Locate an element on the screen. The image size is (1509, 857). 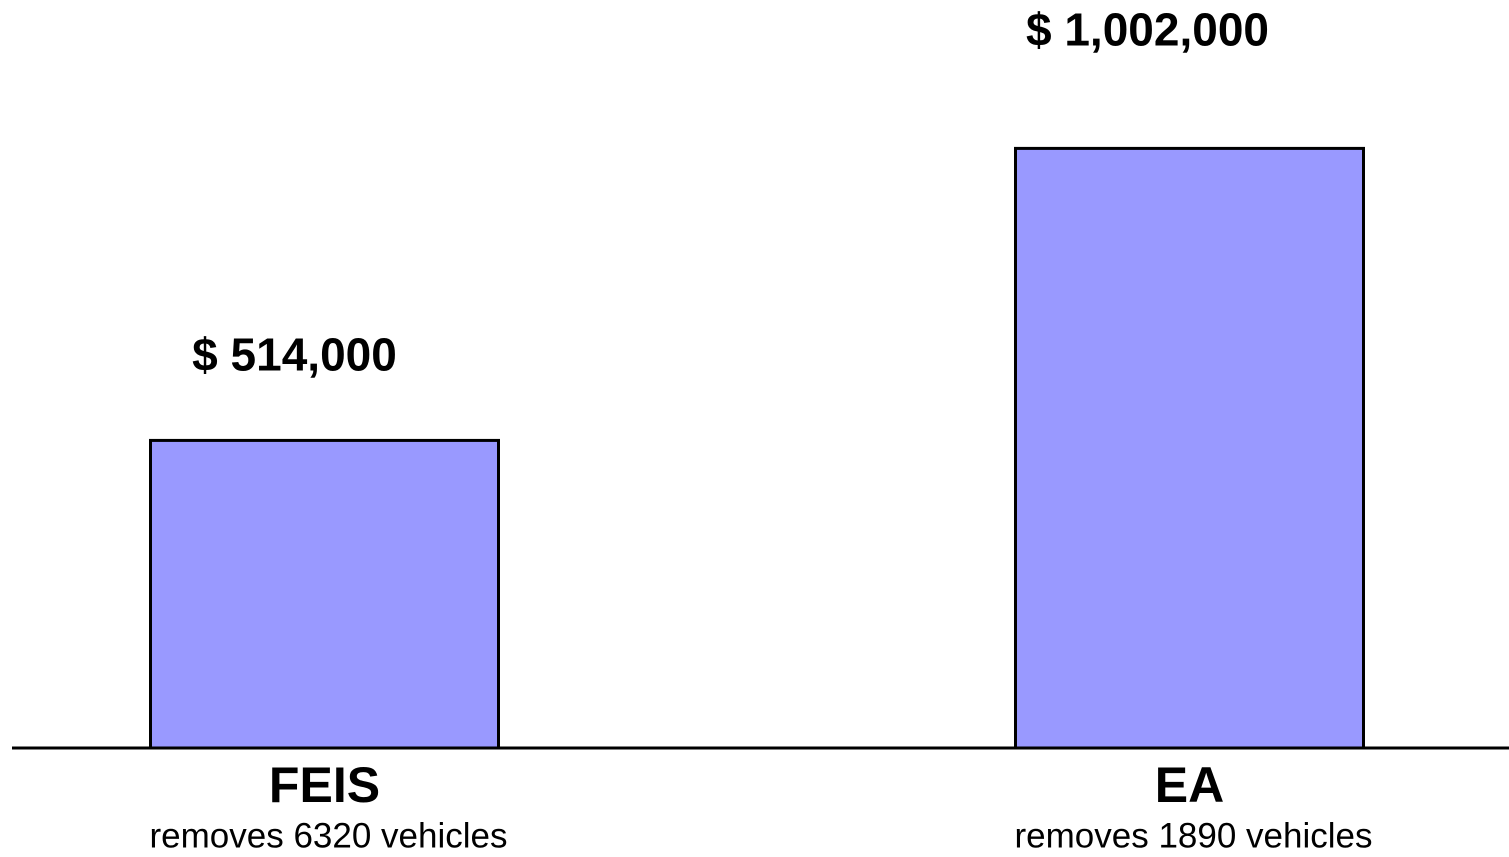
category-label: EA is located at coordinates (1189, 785).